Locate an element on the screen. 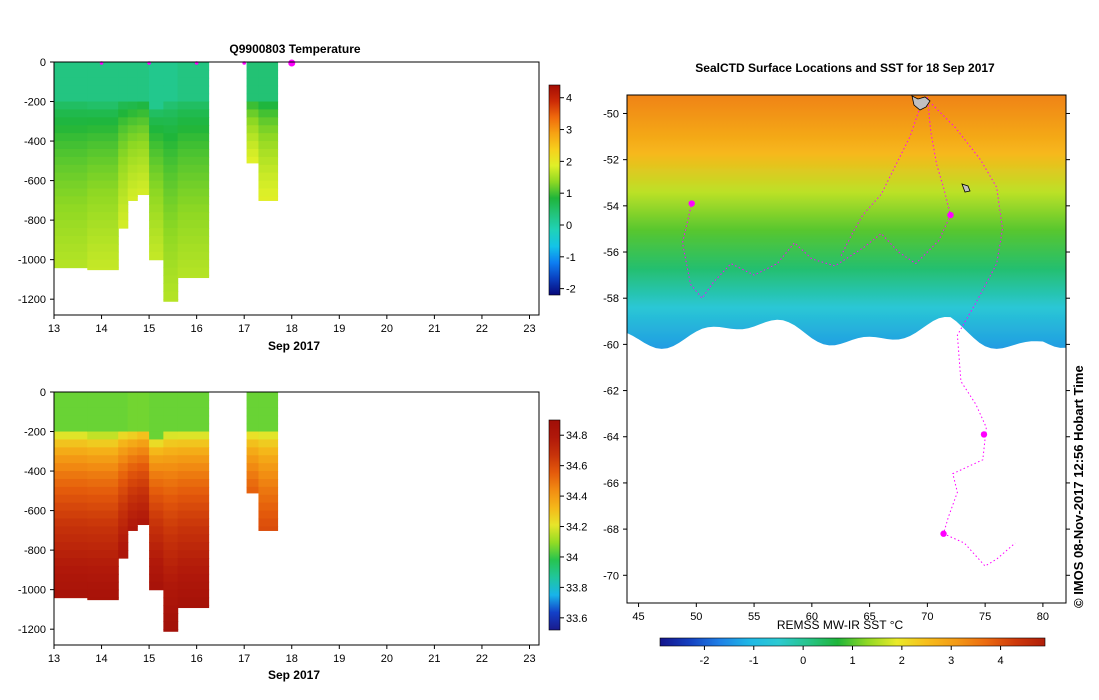 This screenshot has width=1099, height=700. lon-tick-label: 45 is located at coordinates (638, 617).